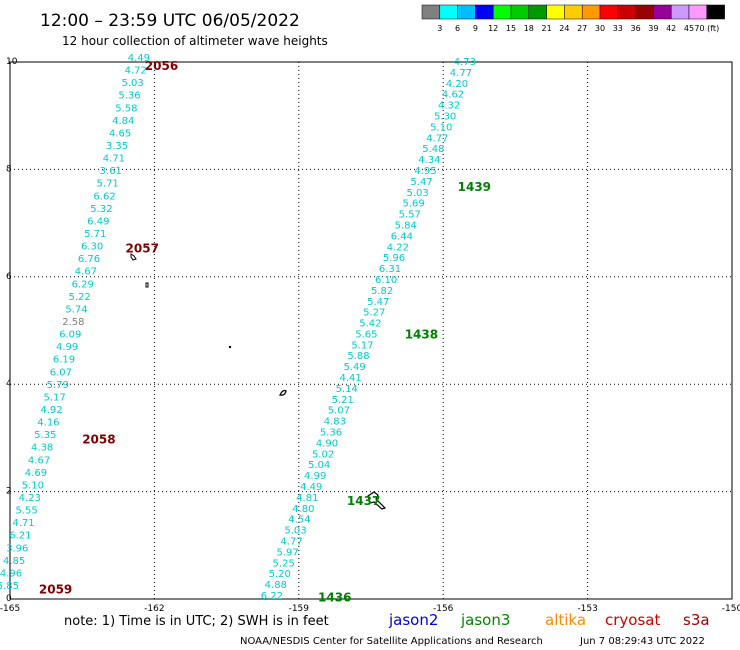  What do you see at coordinates (618, 28) in the screenshot?
I see `colorbar-label: 33` at bounding box center [618, 28].